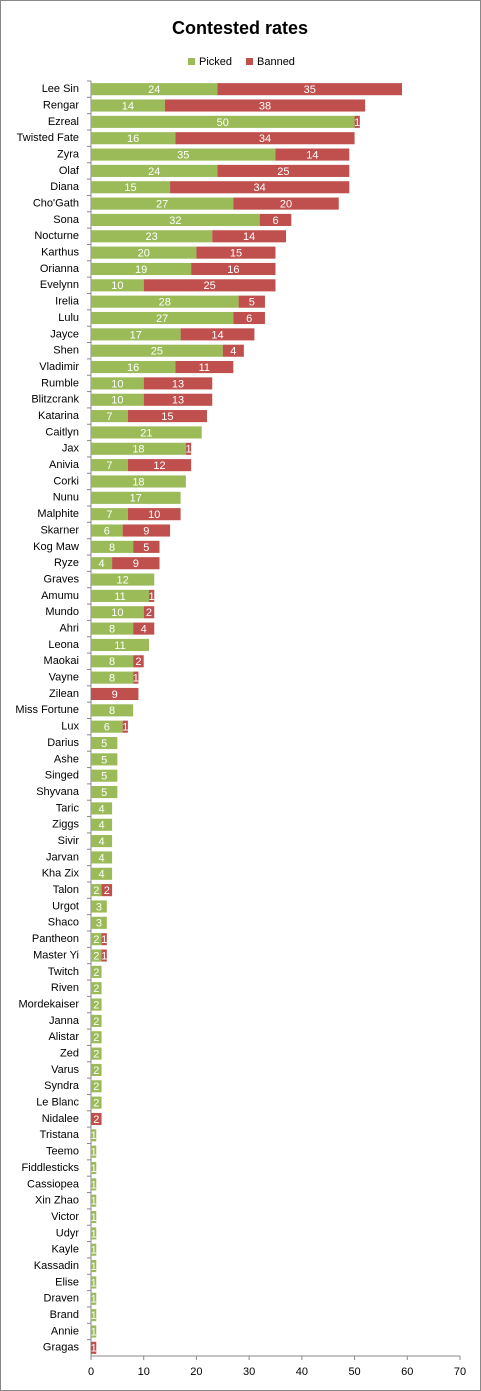 Image resolution: width=481 pixels, height=1391 pixels. What do you see at coordinates (64, 678) in the screenshot?
I see `y-tick-label: Vayne` at bounding box center [64, 678].